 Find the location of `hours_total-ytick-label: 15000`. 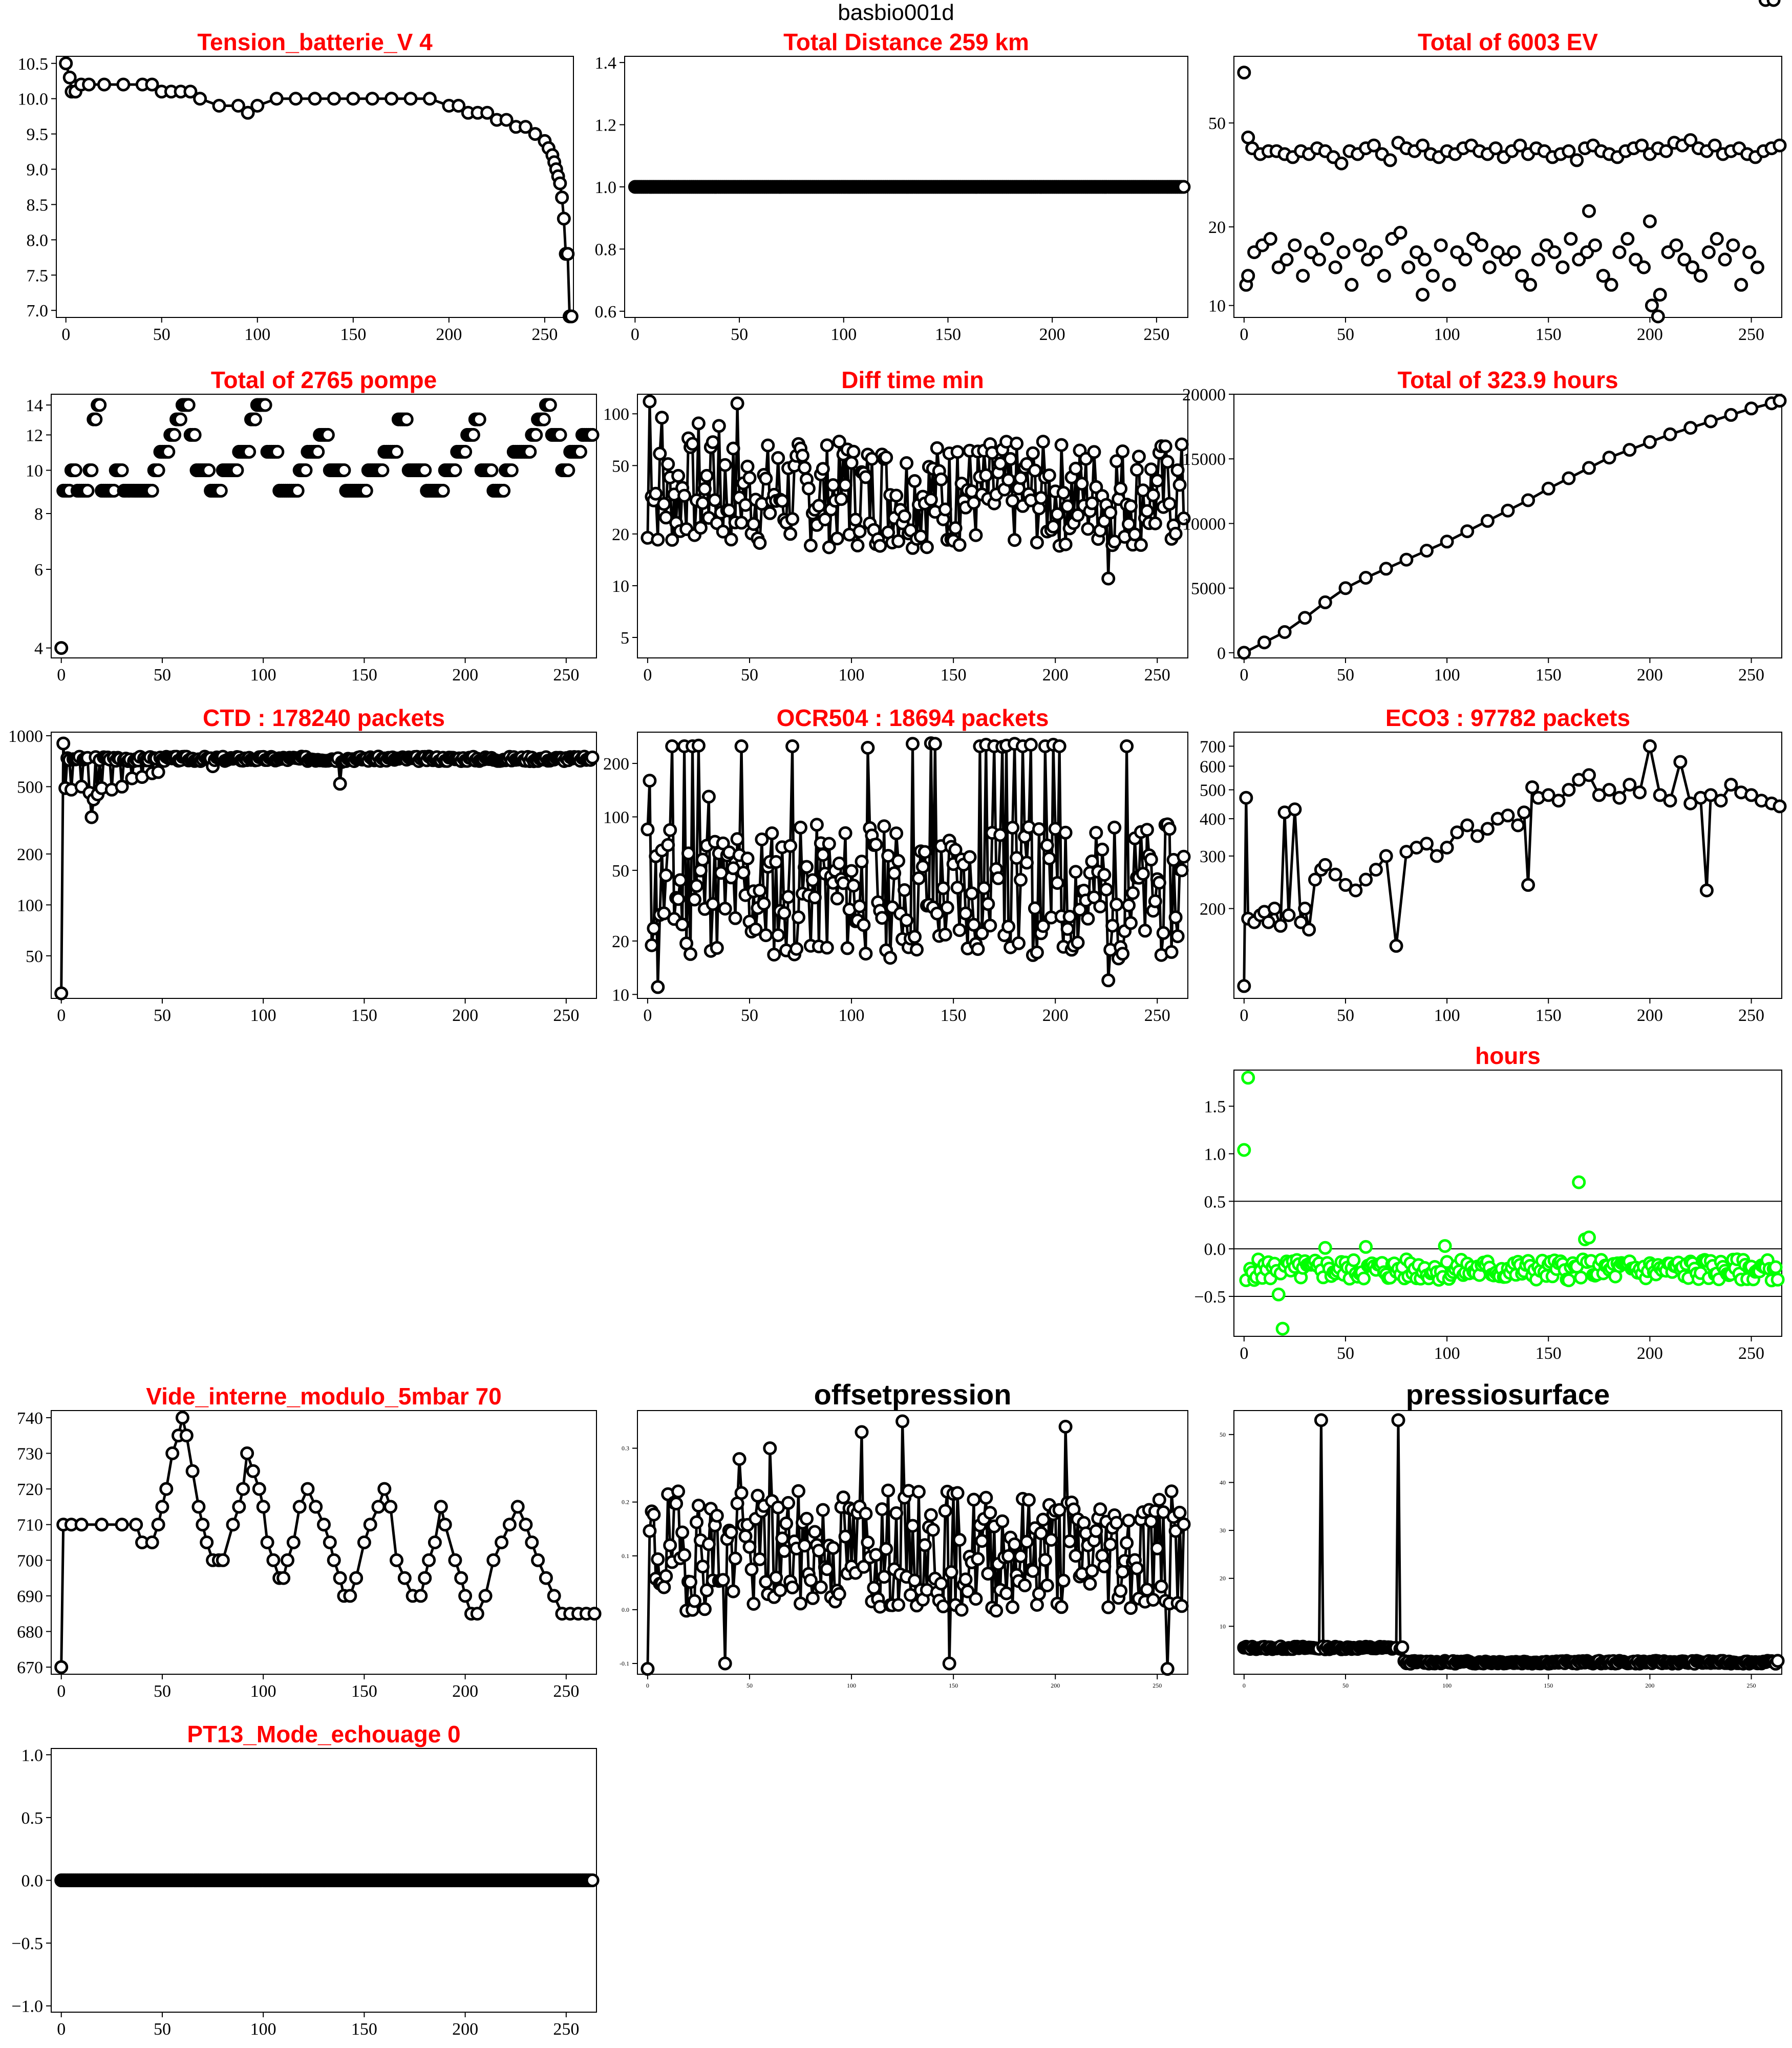

hours_total-ytick-label: 15000 is located at coordinates (1204, 459).